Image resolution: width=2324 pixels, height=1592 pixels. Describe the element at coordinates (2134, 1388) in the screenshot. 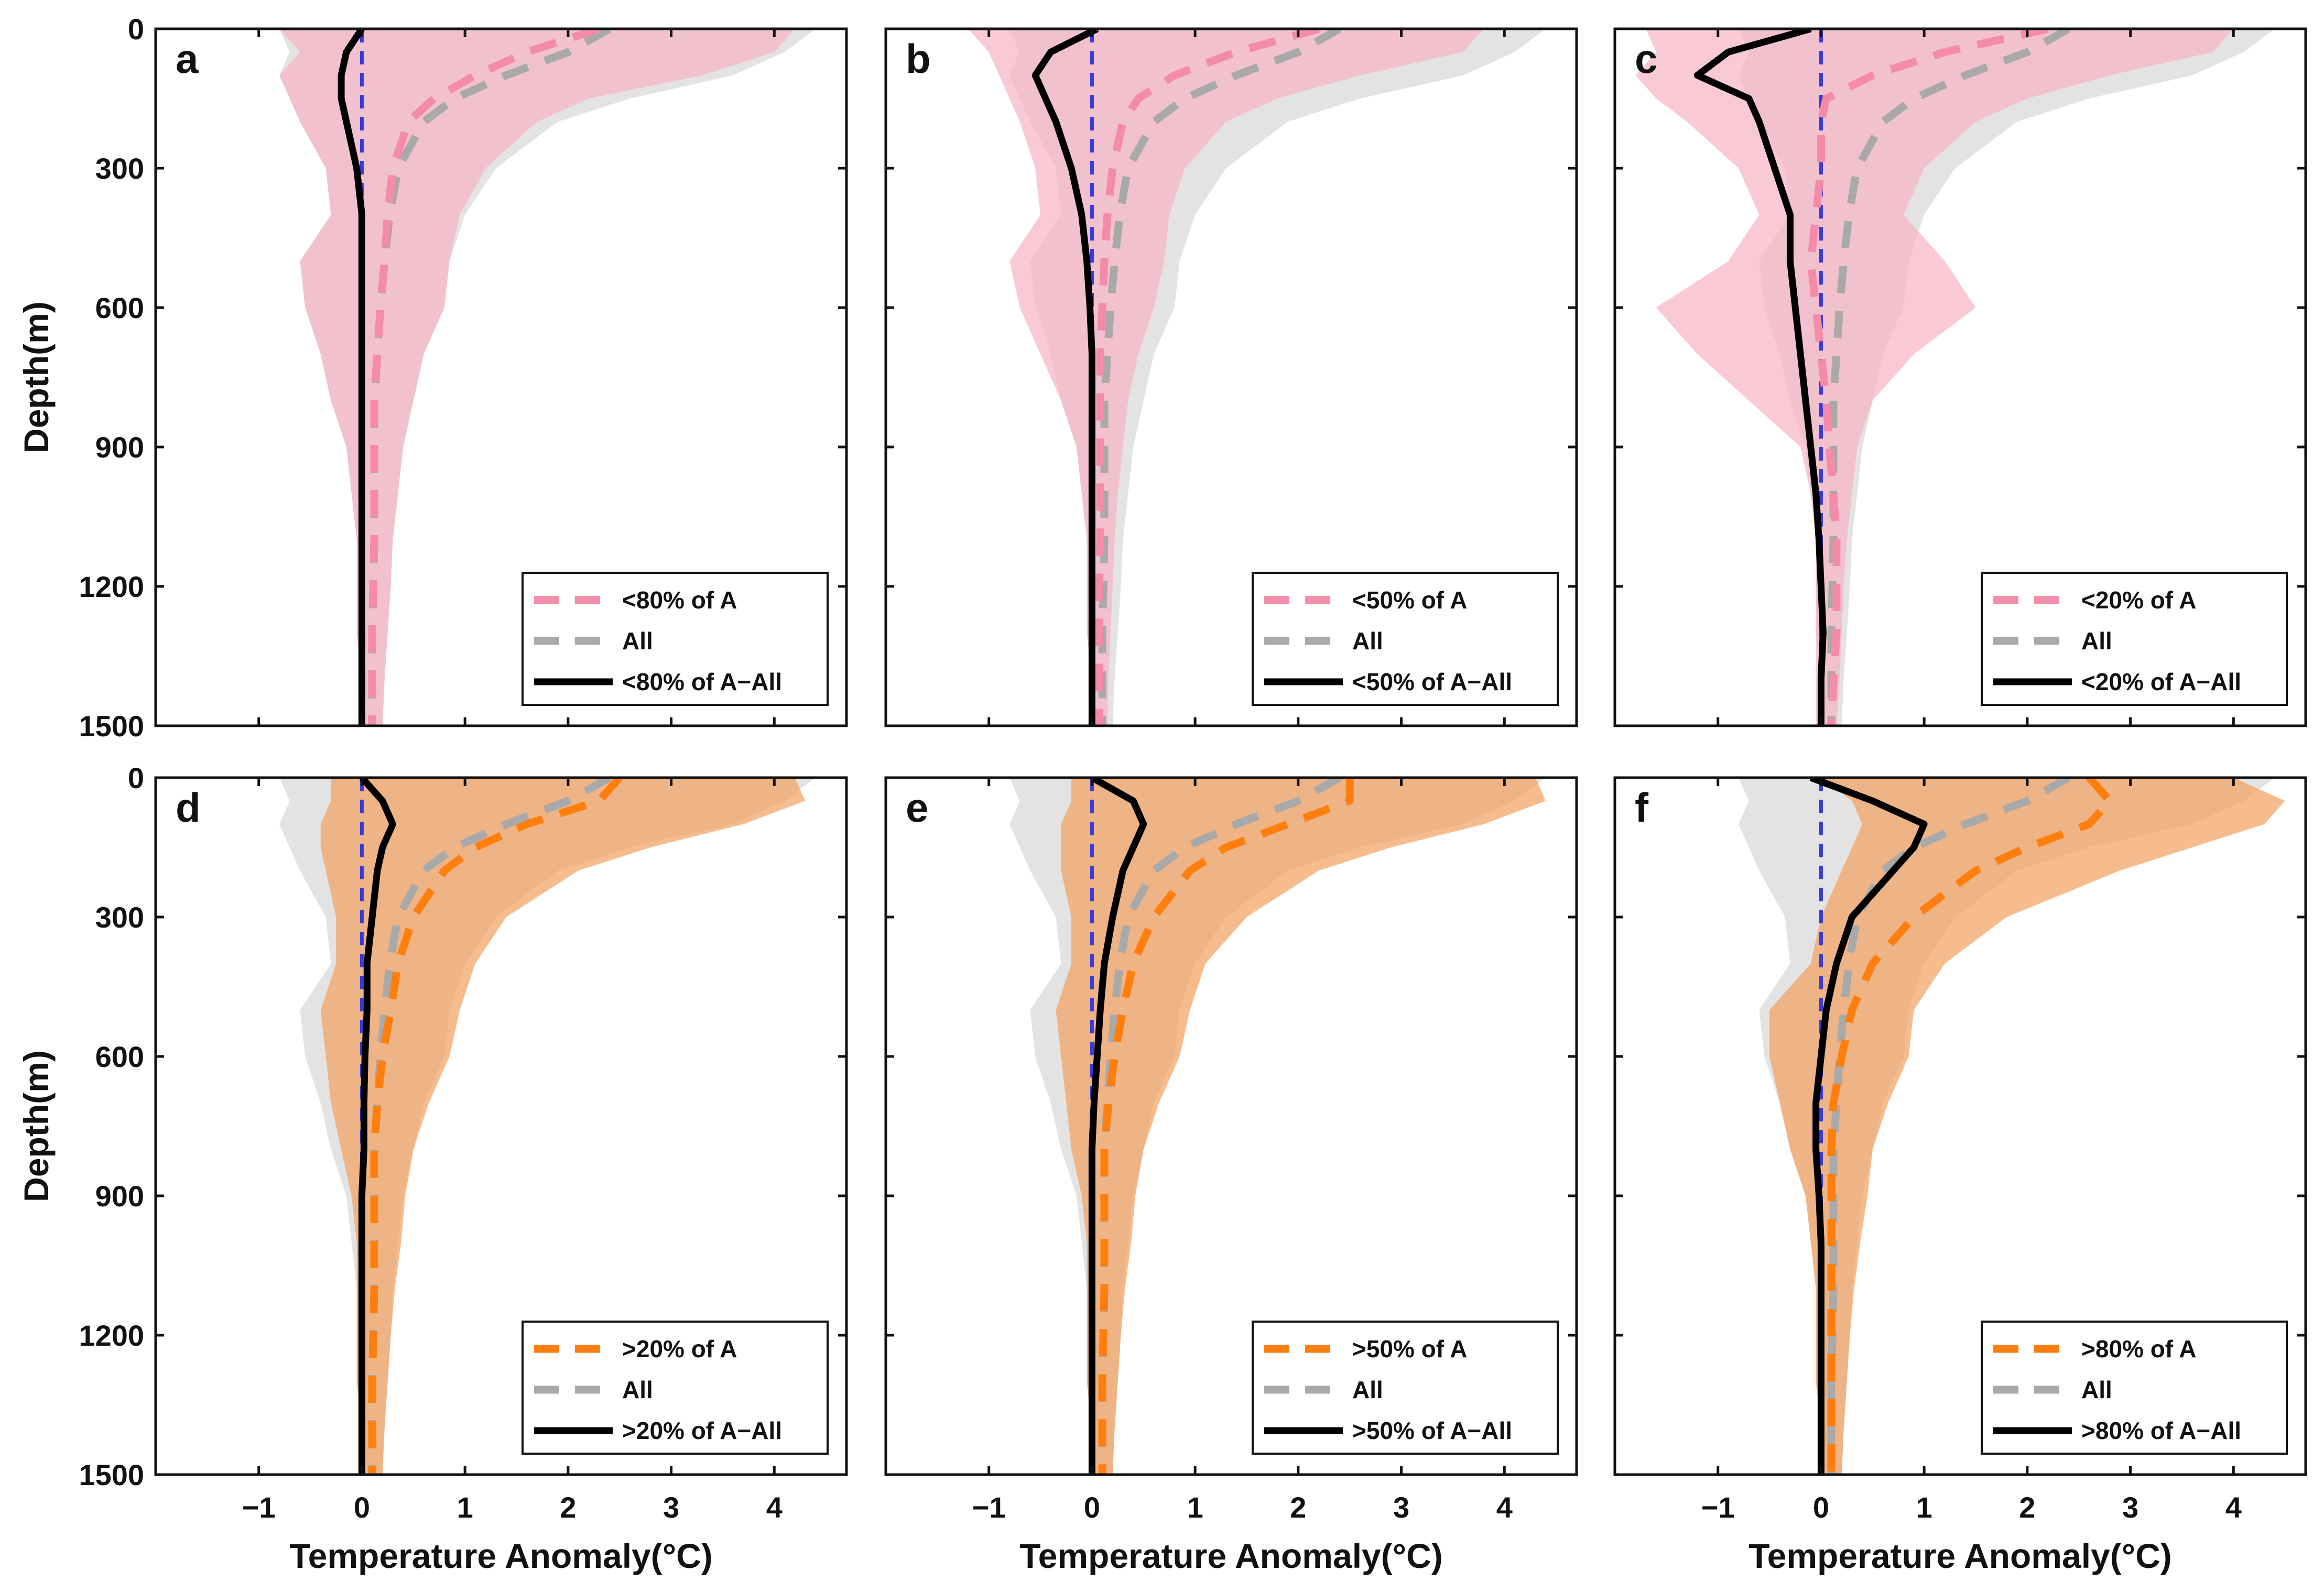

I see `legend: >80% of A All >80% of A−All` at that location.